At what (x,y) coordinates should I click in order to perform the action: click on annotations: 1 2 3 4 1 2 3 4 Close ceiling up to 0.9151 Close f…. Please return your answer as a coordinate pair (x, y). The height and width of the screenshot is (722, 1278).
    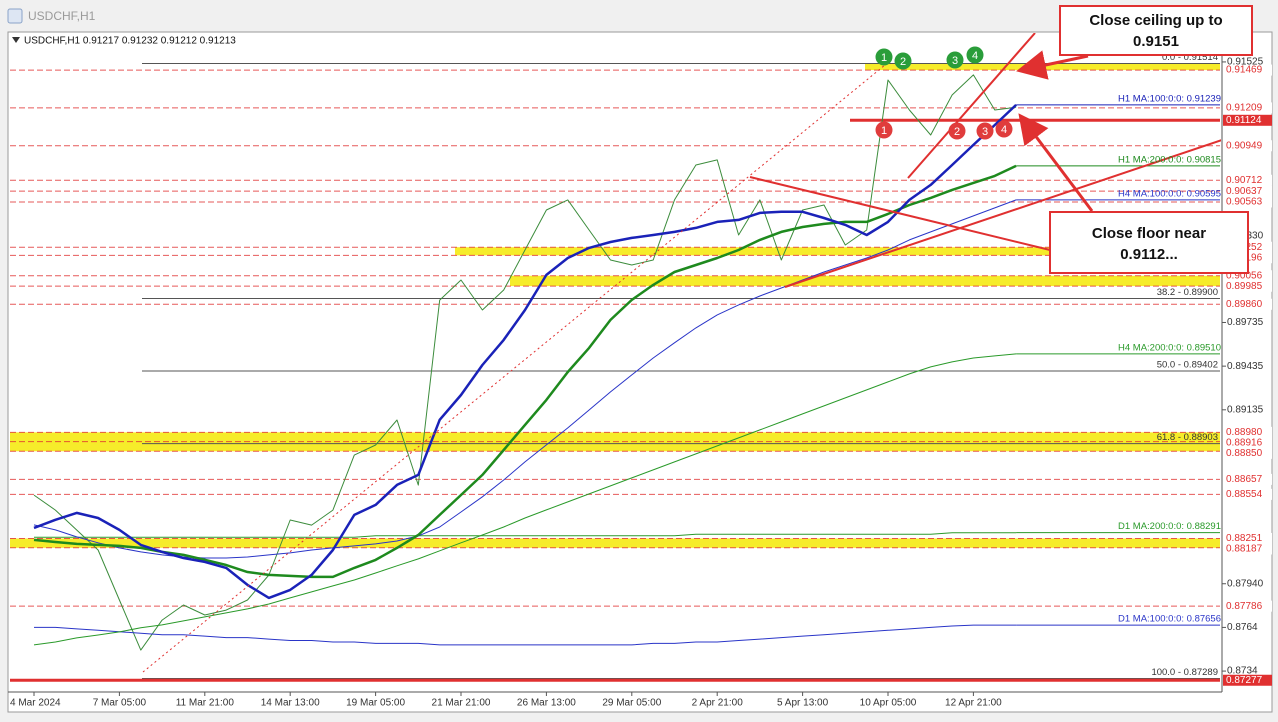
    Looking at the image, I should click on (1064, 139).